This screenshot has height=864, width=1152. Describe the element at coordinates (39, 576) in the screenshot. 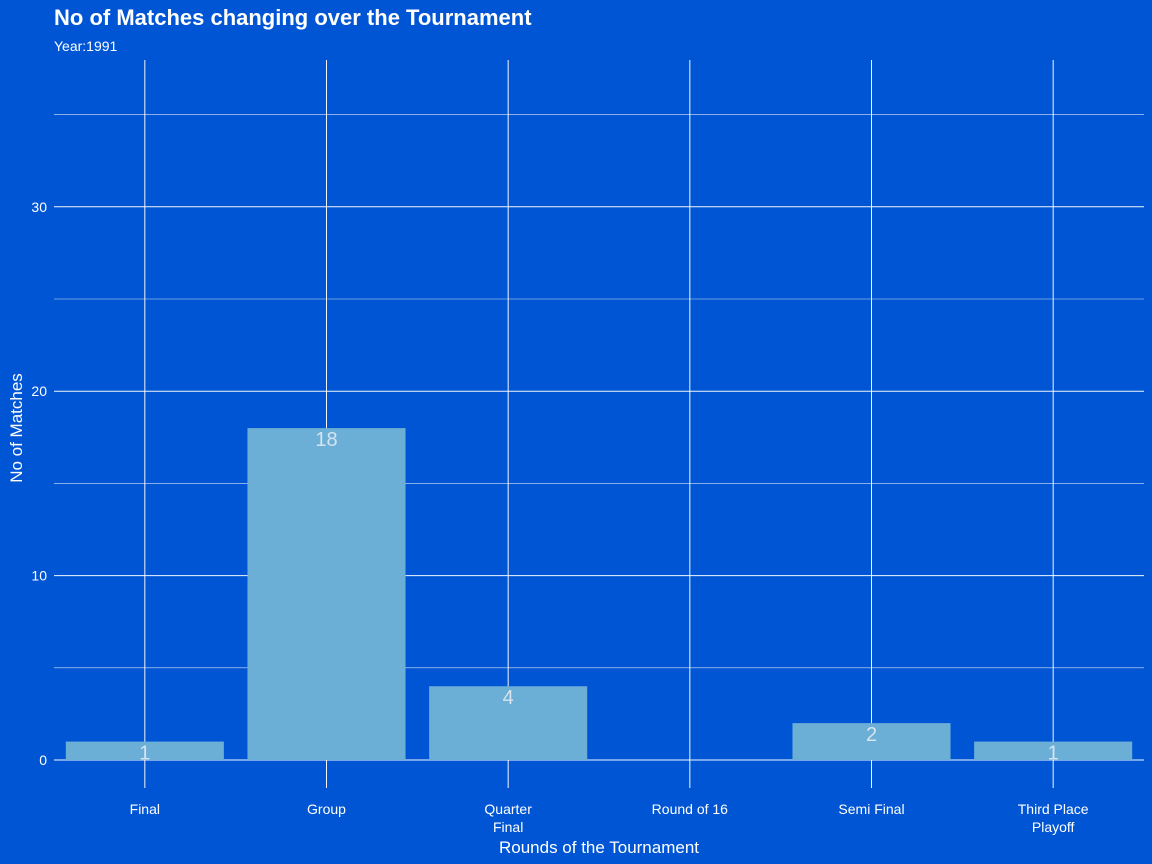

I see `y-tick-label: 10` at that location.